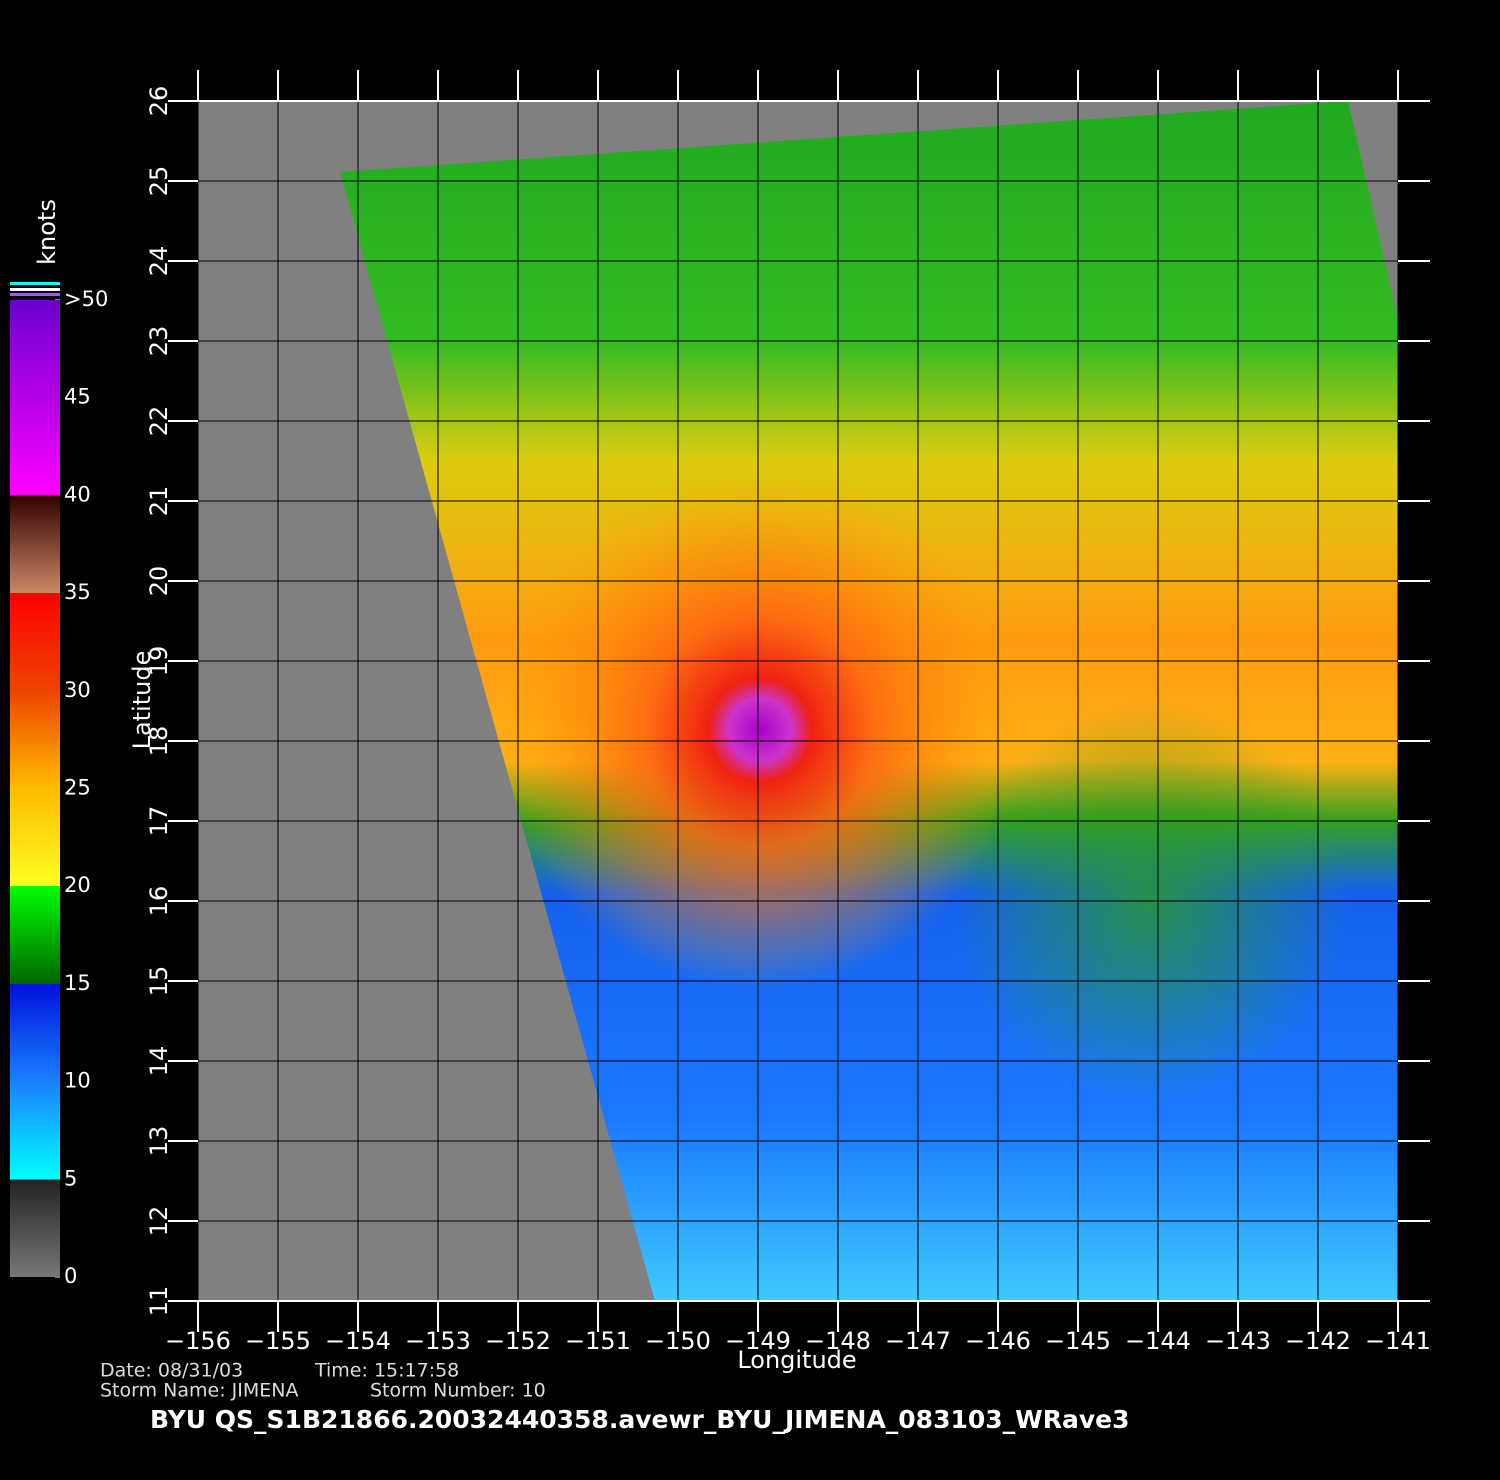 This screenshot has height=1480, width=1500. Describe the element at coordinates (278, 1341) in the screenshot. I see `x-tick-label: −155` at that location.